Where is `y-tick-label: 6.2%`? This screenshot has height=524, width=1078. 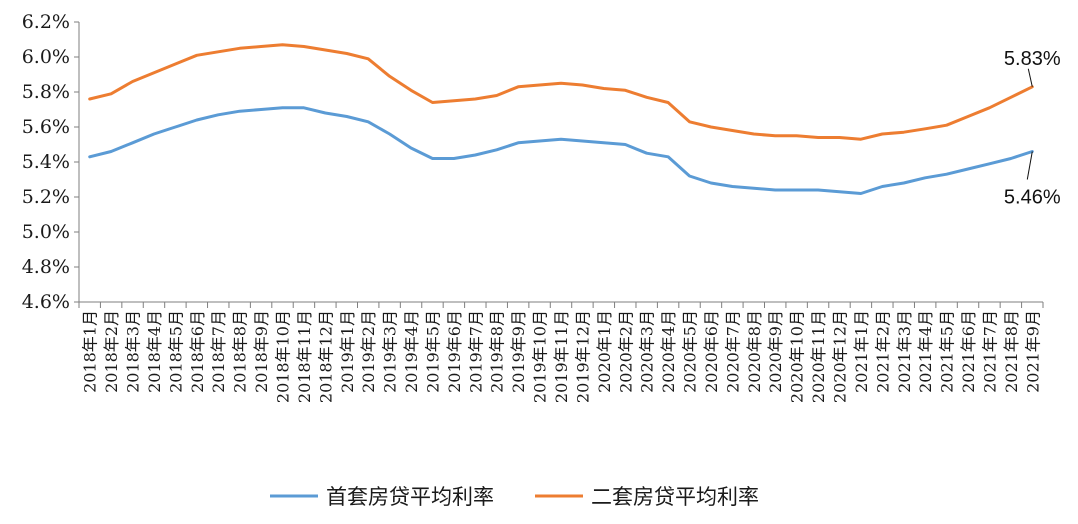 y-tick-label: 6.2% is located at coordinates (46, 22).